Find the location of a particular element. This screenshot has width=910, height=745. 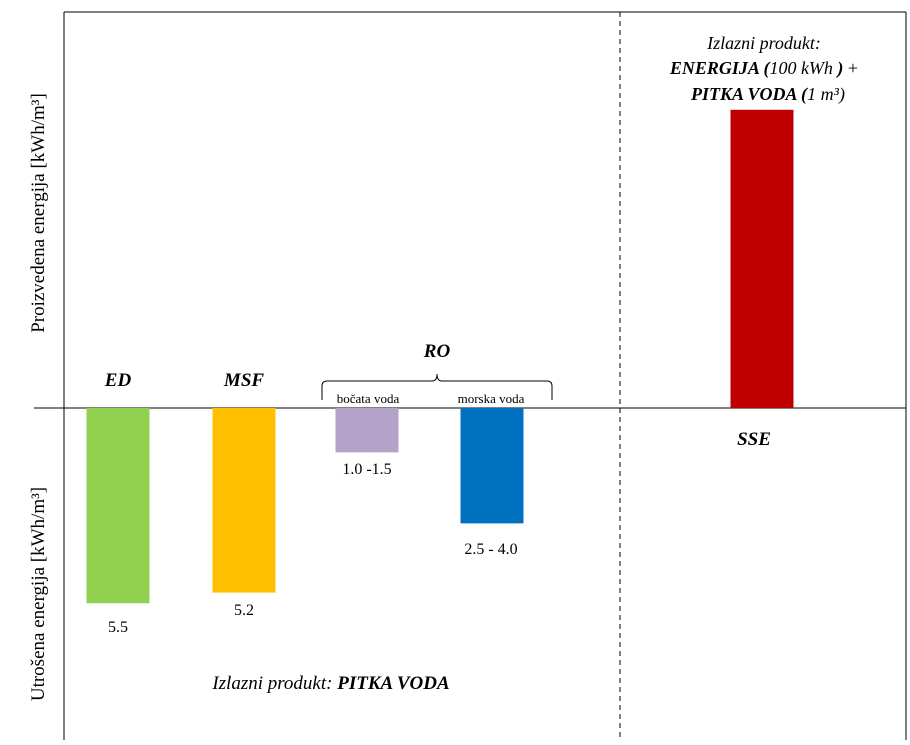

value-label-msf: 5.2 is located at coordinates (244, 610).